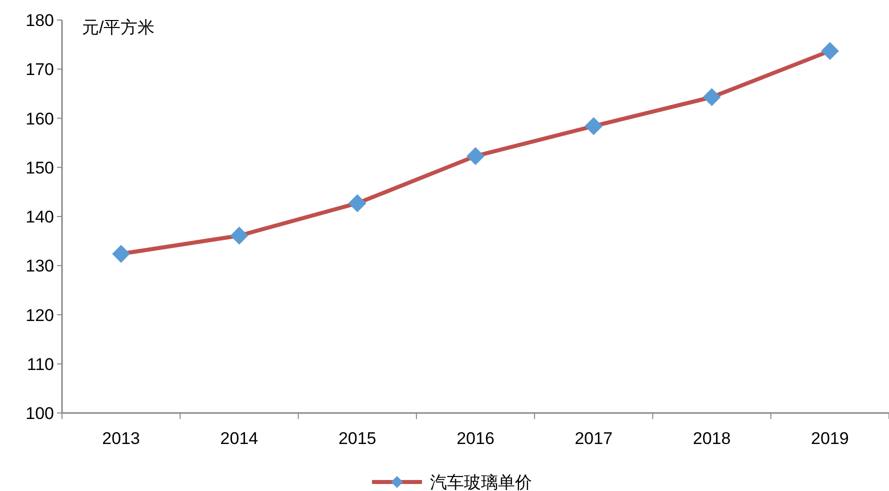 The width and height of the screenshot is (889, 491). What do you see at coordinates (475, 438) in the screenshot?
I see `x-tick-label: 2016` at bounding box center [475, 438].